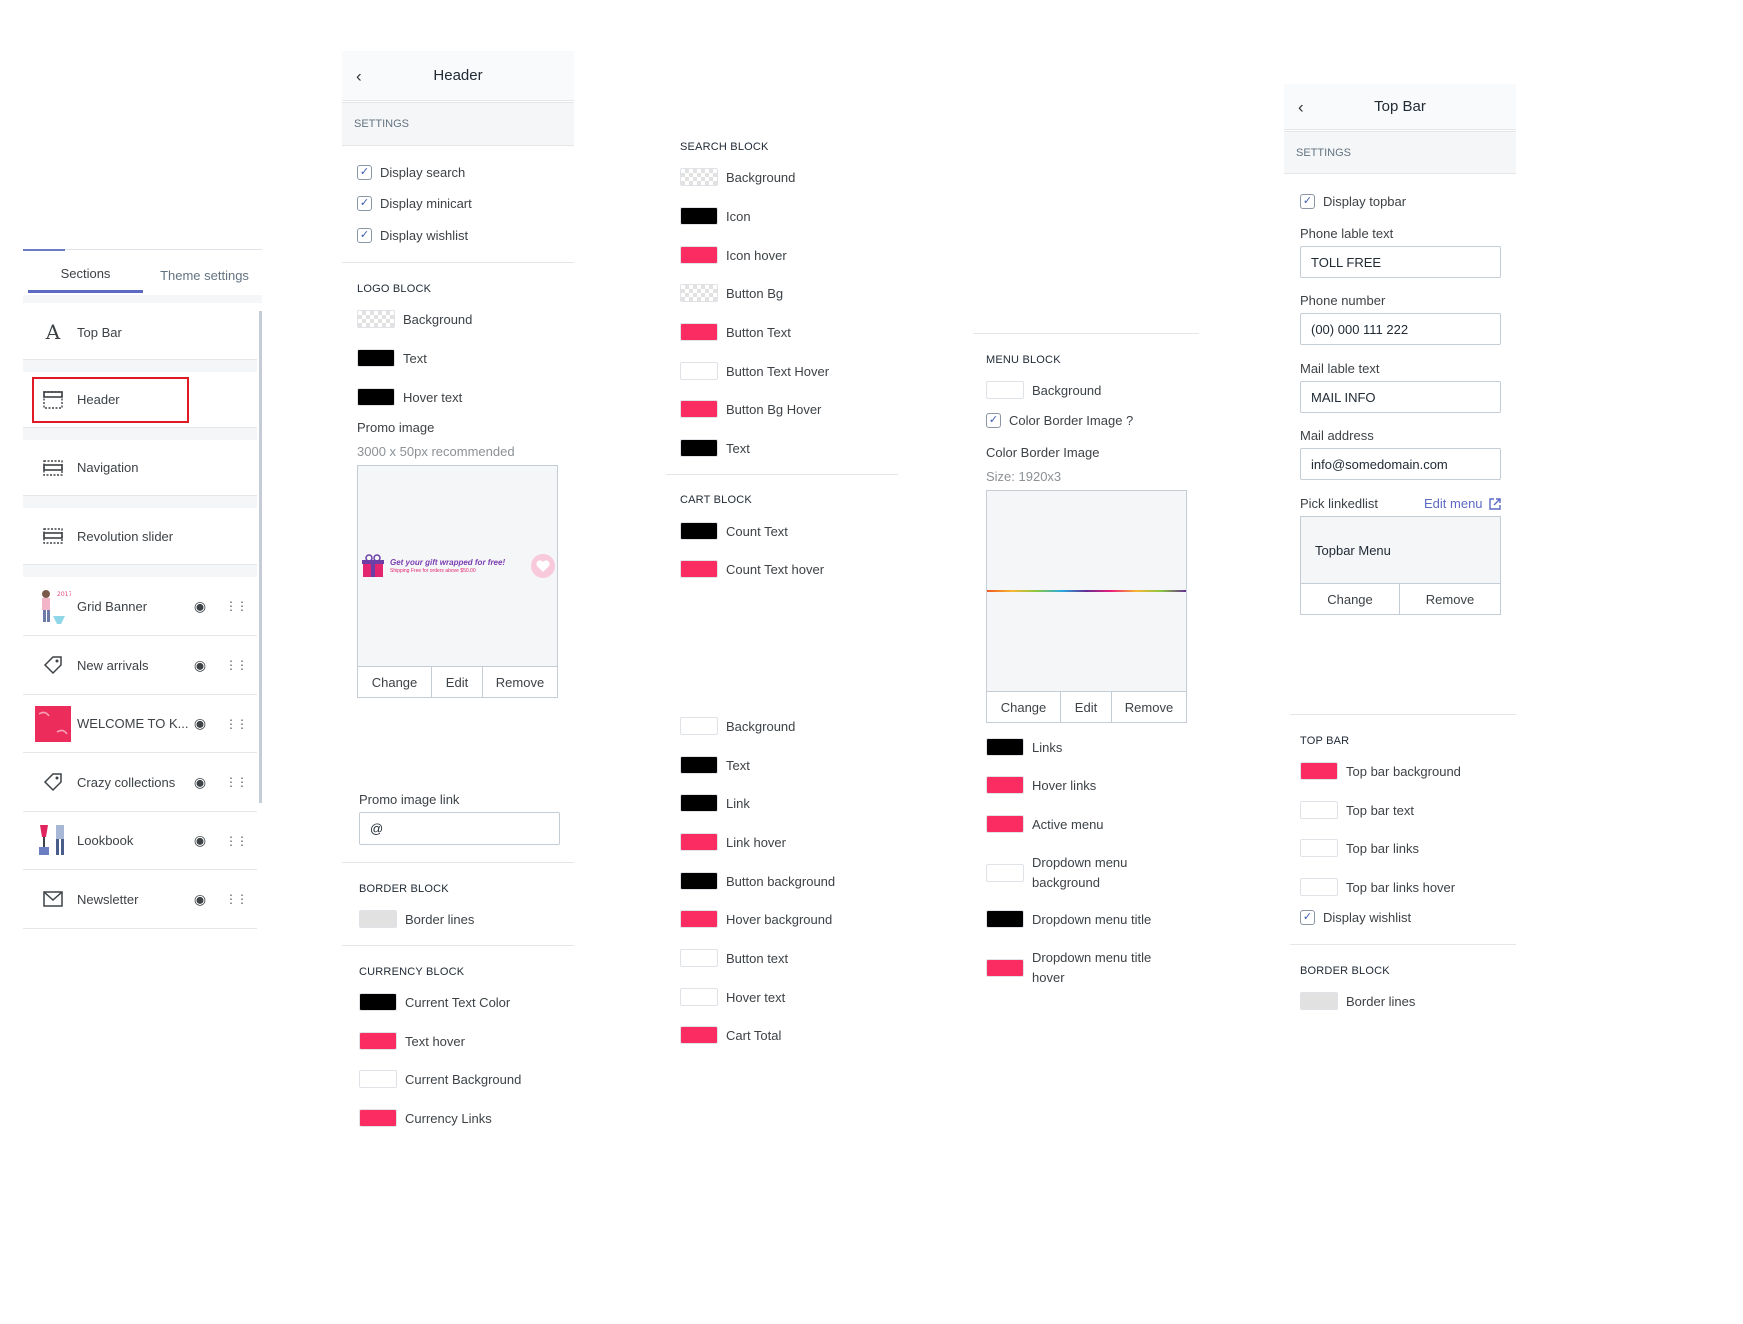 Image resolution: width=1743 pixels, height=1324 pixels. I want to click on edit-button: Edit, so click(1086, 707).